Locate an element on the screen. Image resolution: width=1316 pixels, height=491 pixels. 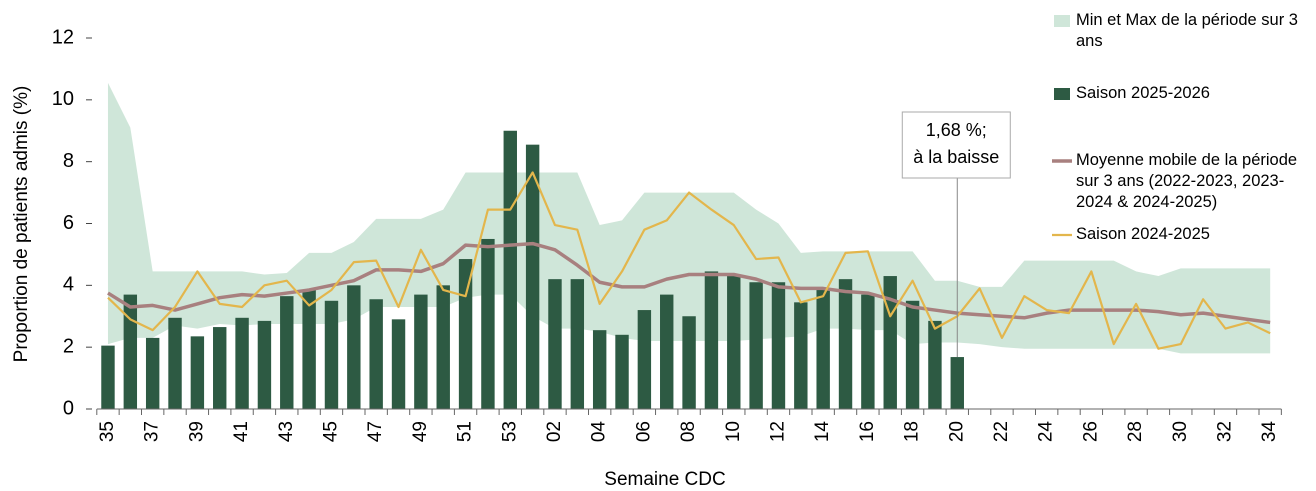
annotation-text: à la baisse is located at coordinates (956, 157).